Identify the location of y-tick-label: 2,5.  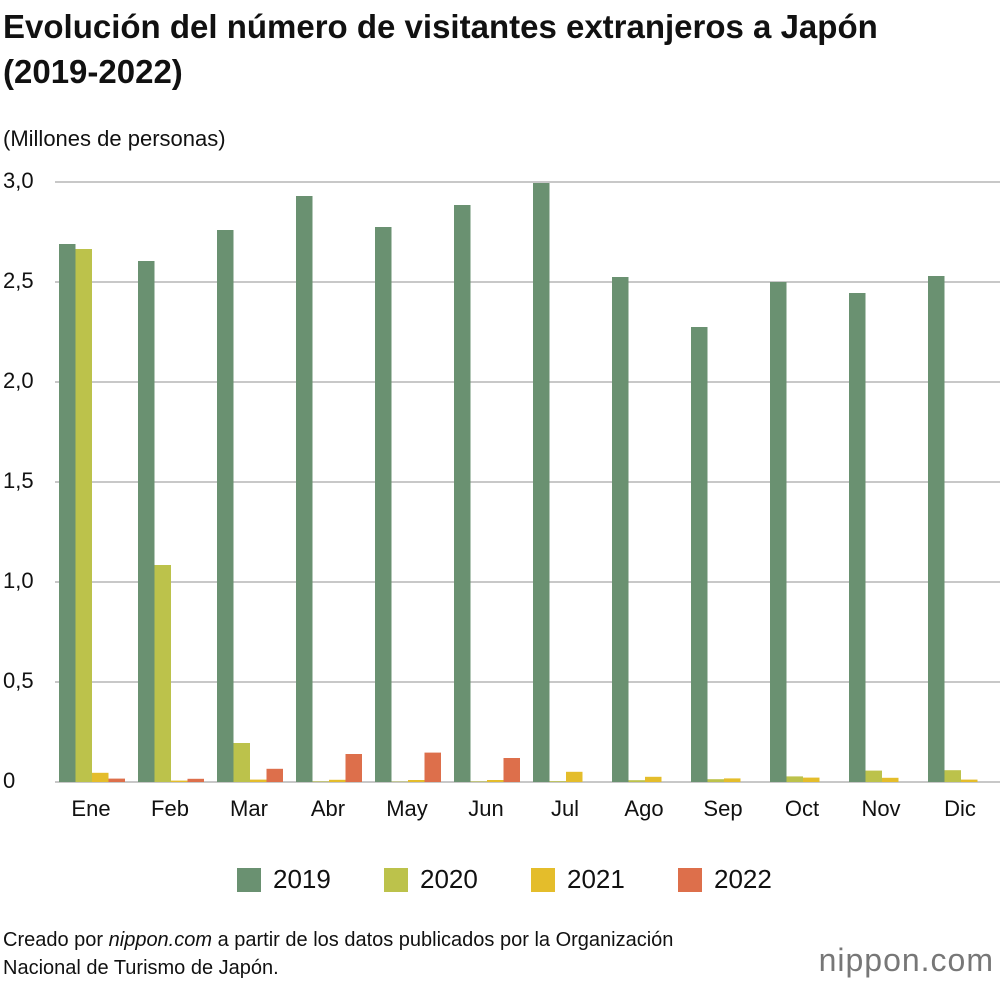
(18, 280).